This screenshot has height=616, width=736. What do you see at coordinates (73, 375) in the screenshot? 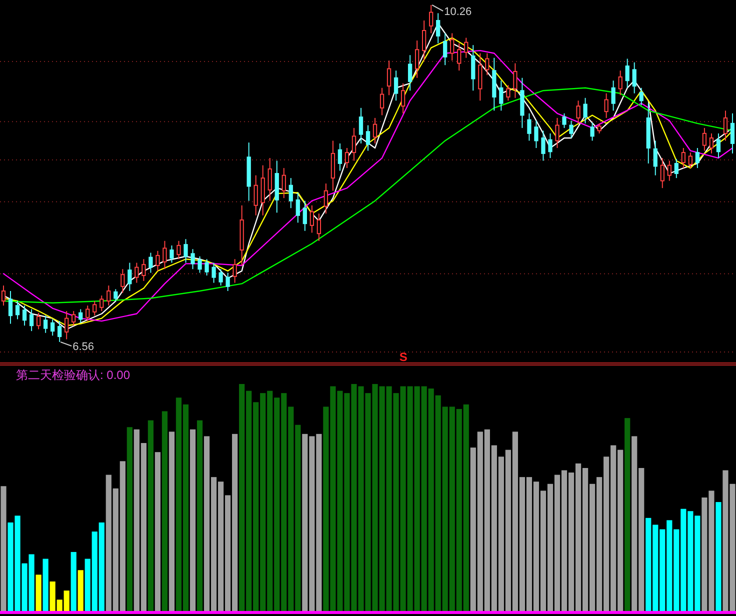
I see `text: 第二天检验确认: 0.00` at bounding box center [73, 375].